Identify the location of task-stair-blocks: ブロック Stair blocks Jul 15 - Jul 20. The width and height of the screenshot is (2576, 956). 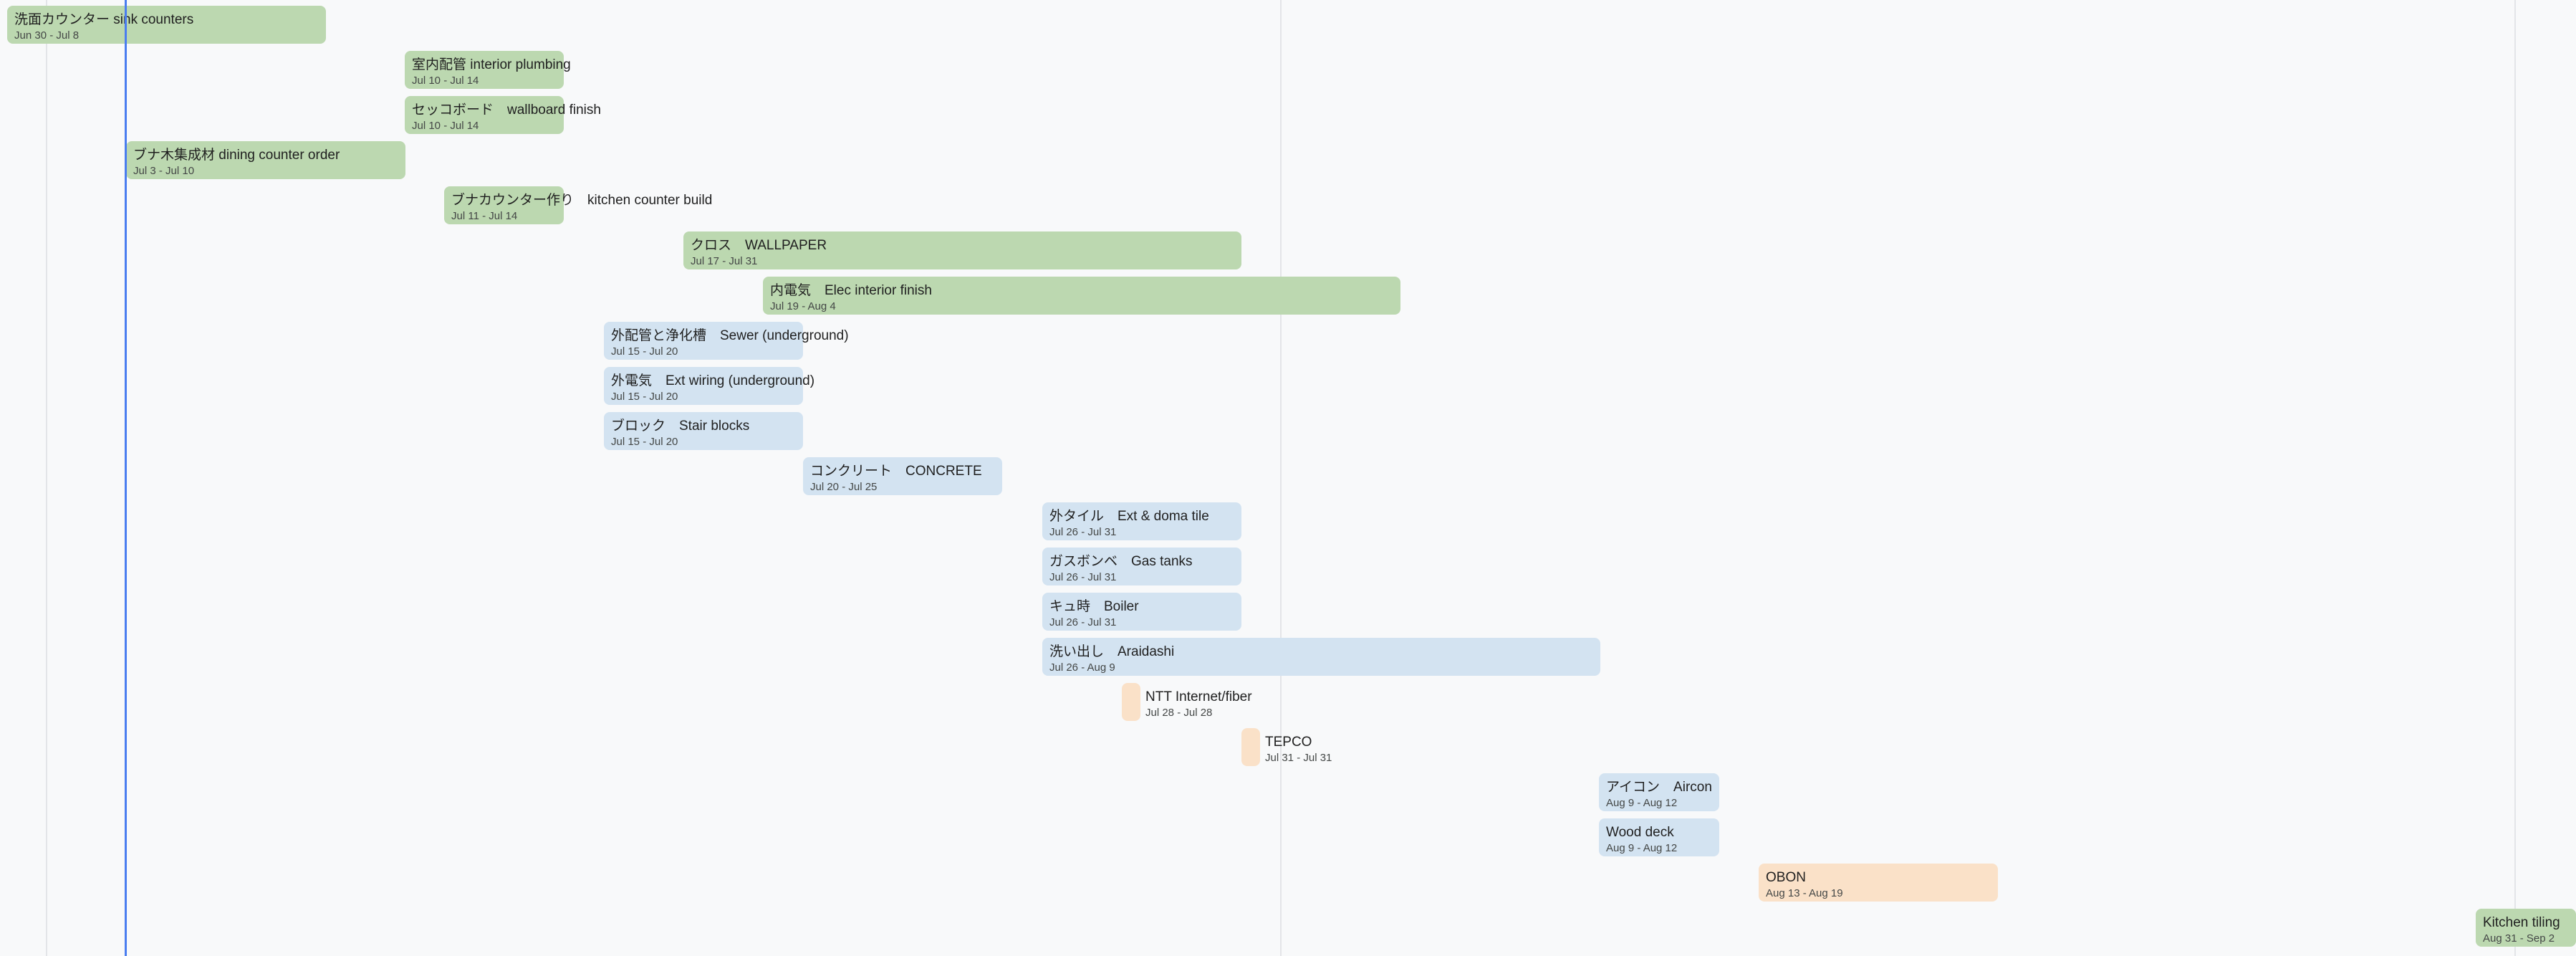
(704, 431).